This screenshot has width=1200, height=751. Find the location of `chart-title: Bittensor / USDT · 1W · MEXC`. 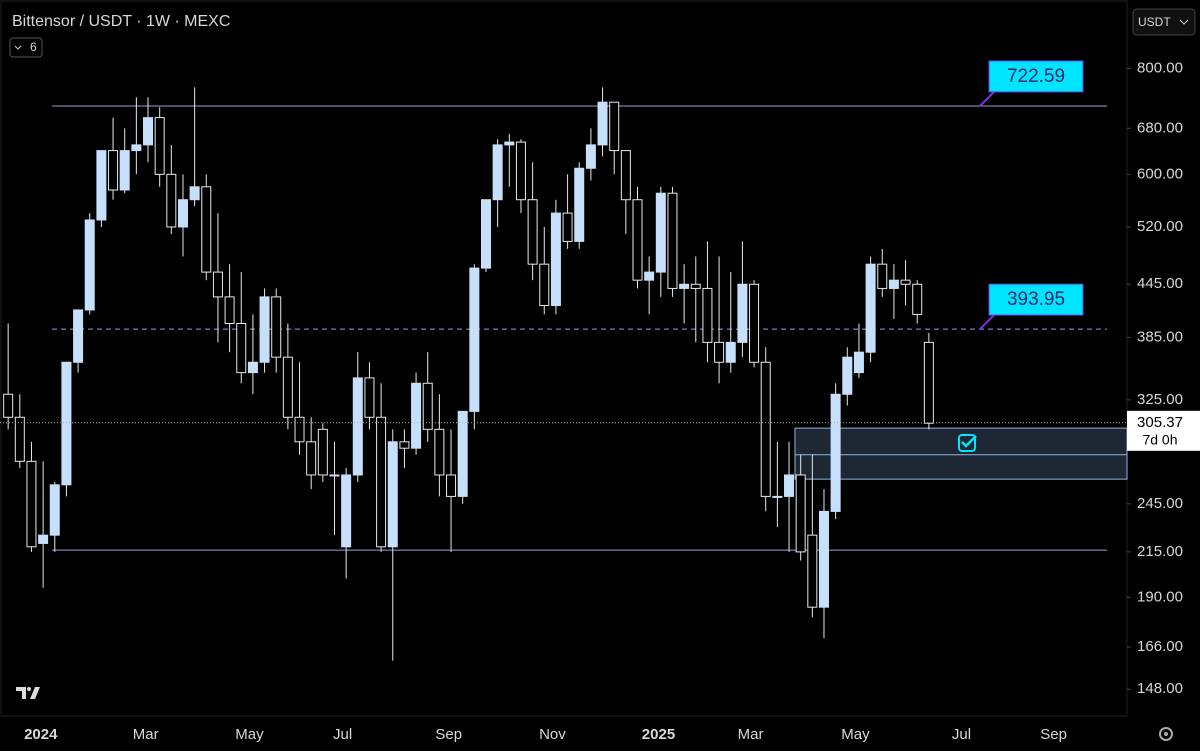

chart-title: Bittensor / USDT · 1W · MEXC is located at coordinates (121, 21).